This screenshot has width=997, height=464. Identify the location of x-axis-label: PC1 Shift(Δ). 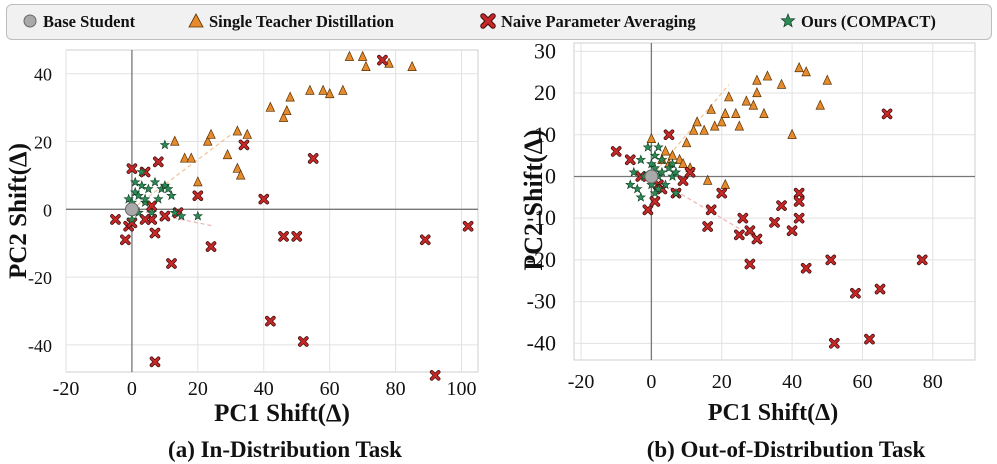
(773, 413).